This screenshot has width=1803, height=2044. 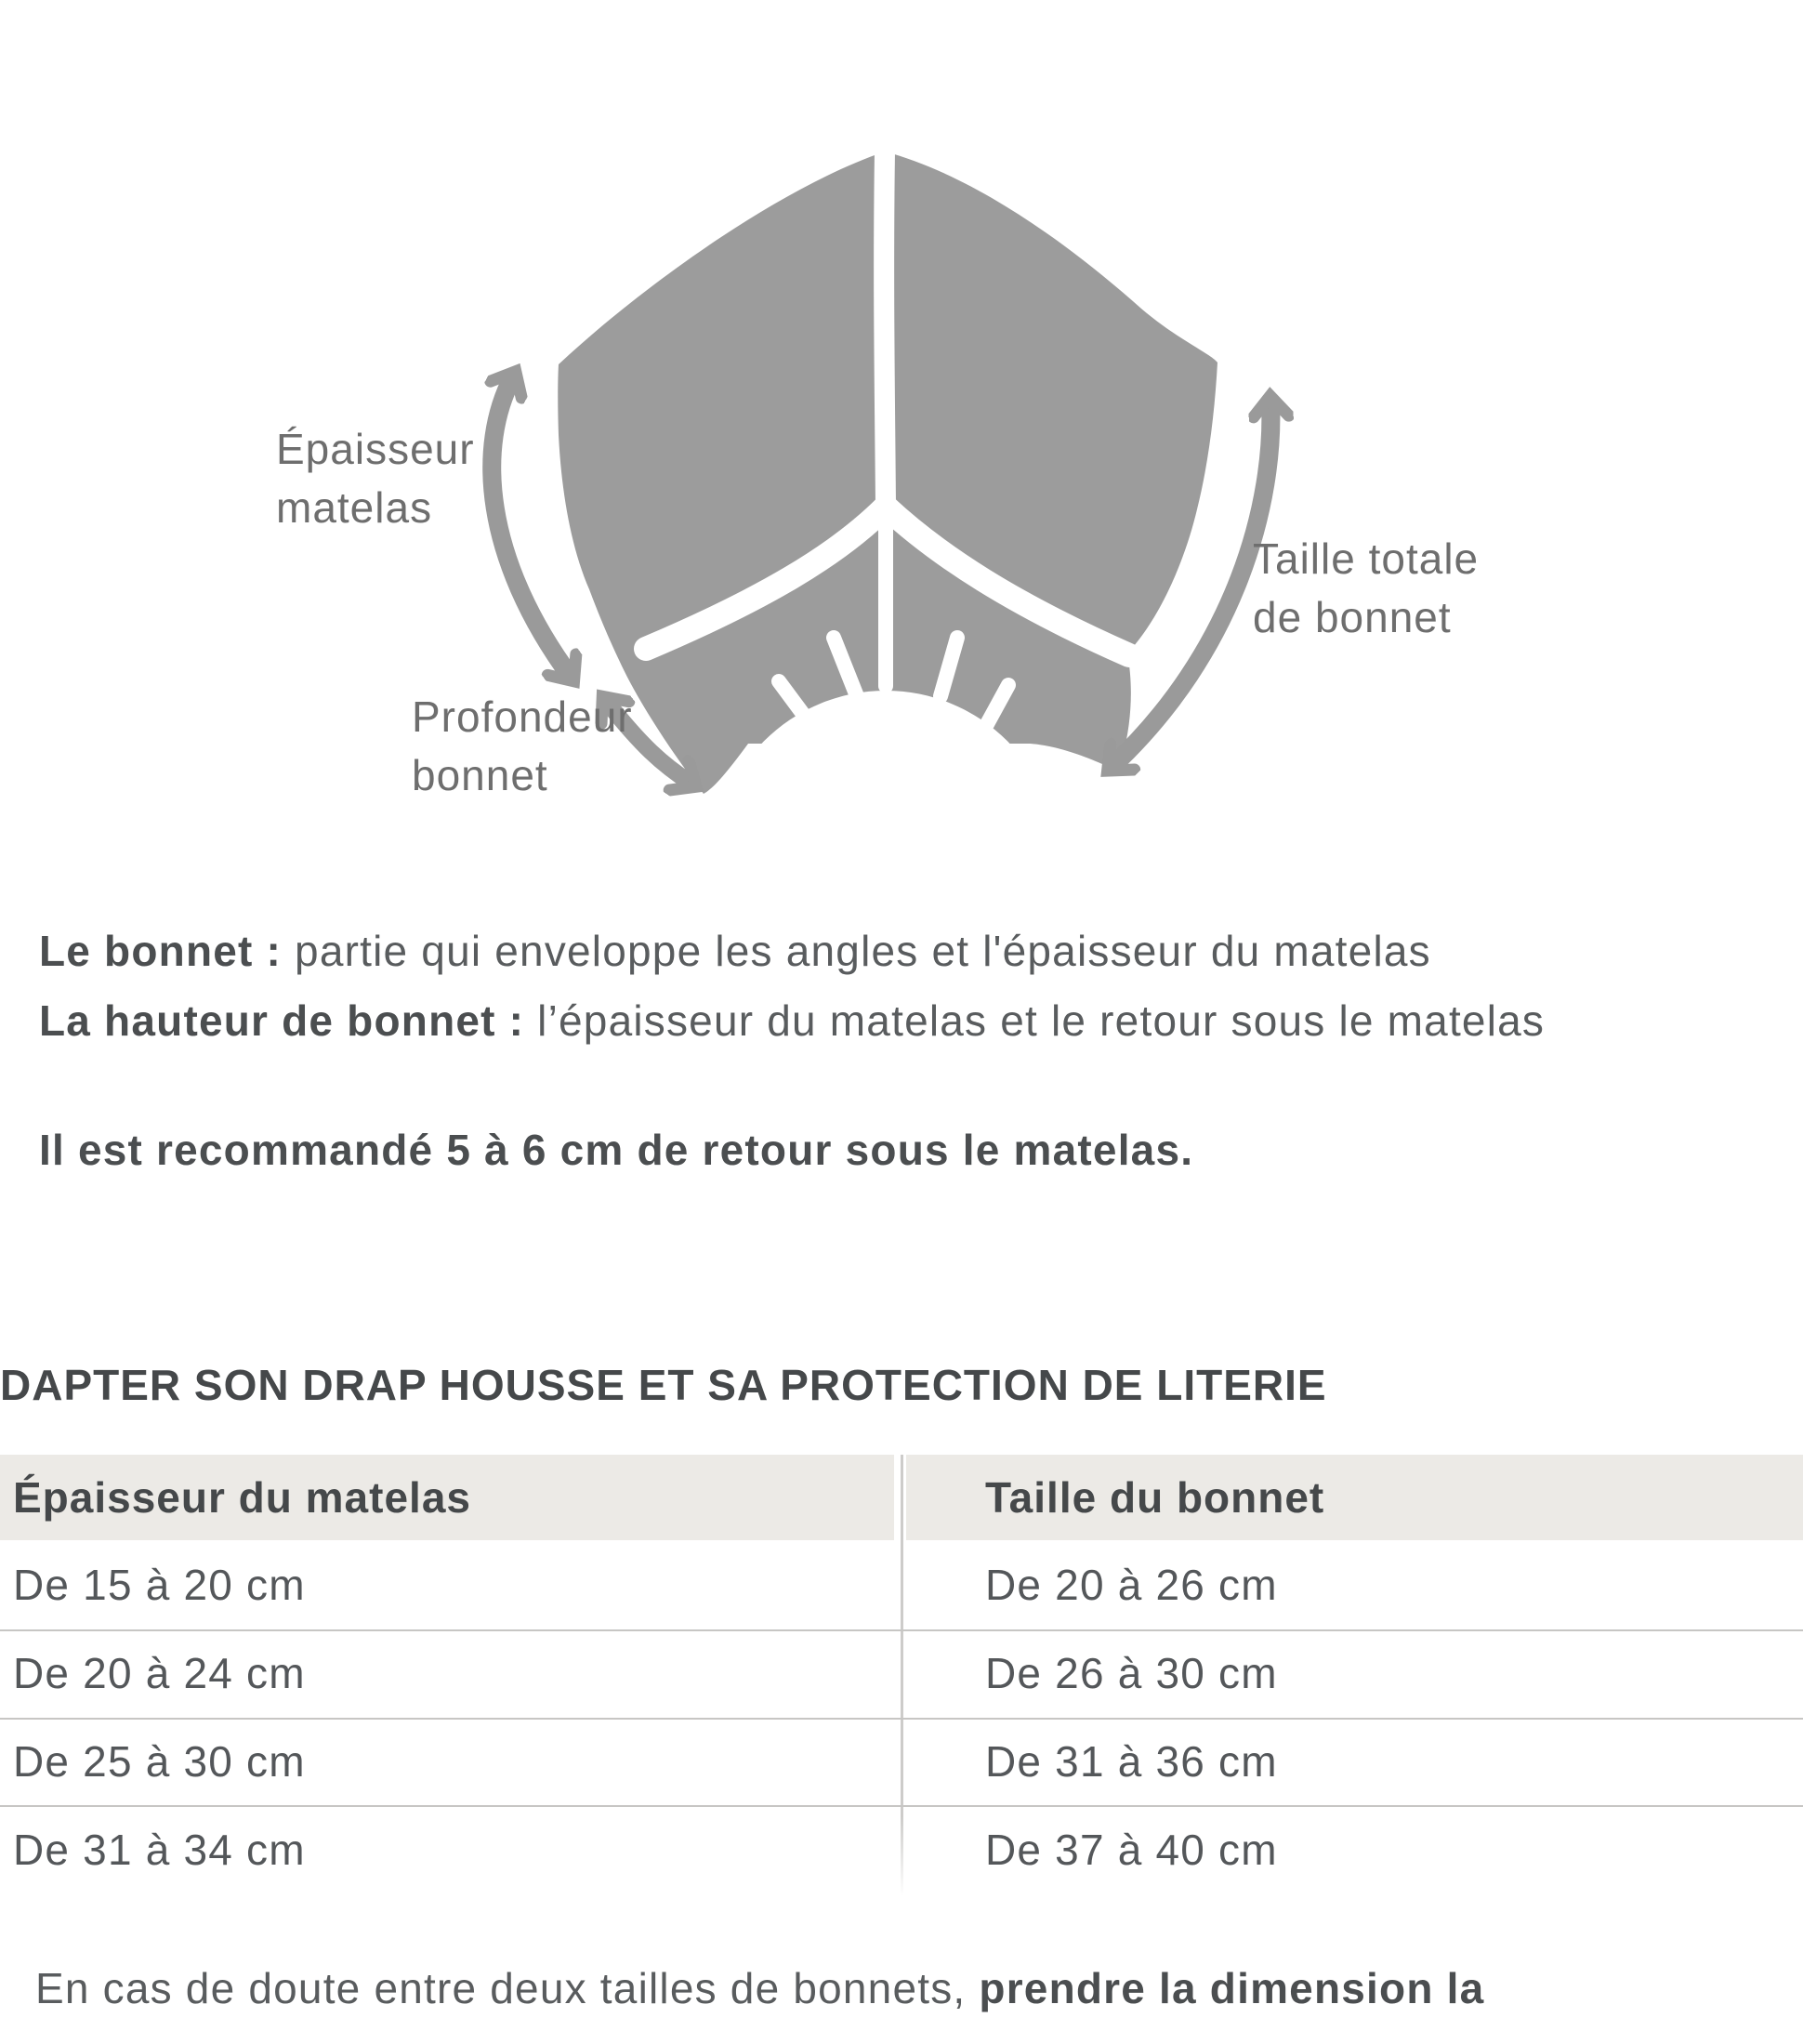 I want to click on label-line: Profondeur, so click(x=522, y=716).